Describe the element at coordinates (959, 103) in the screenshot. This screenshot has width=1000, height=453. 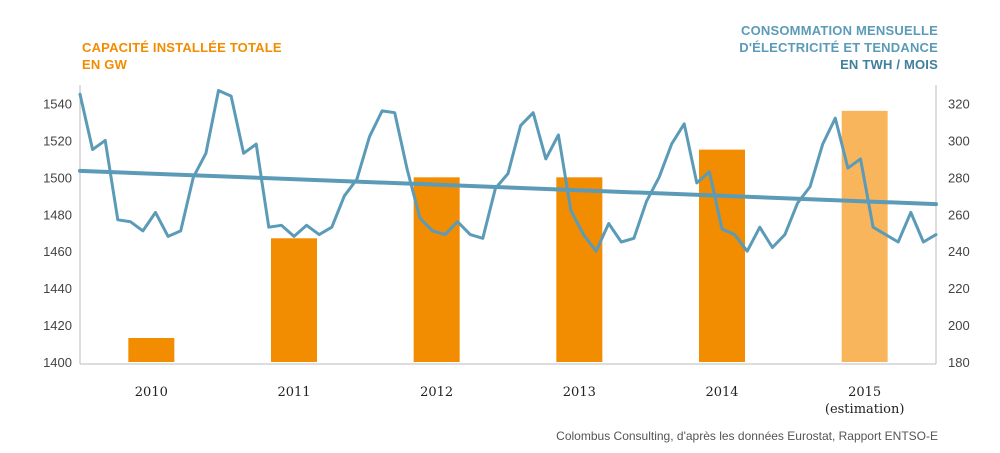
I see `right-tick-label: 320` at that location.